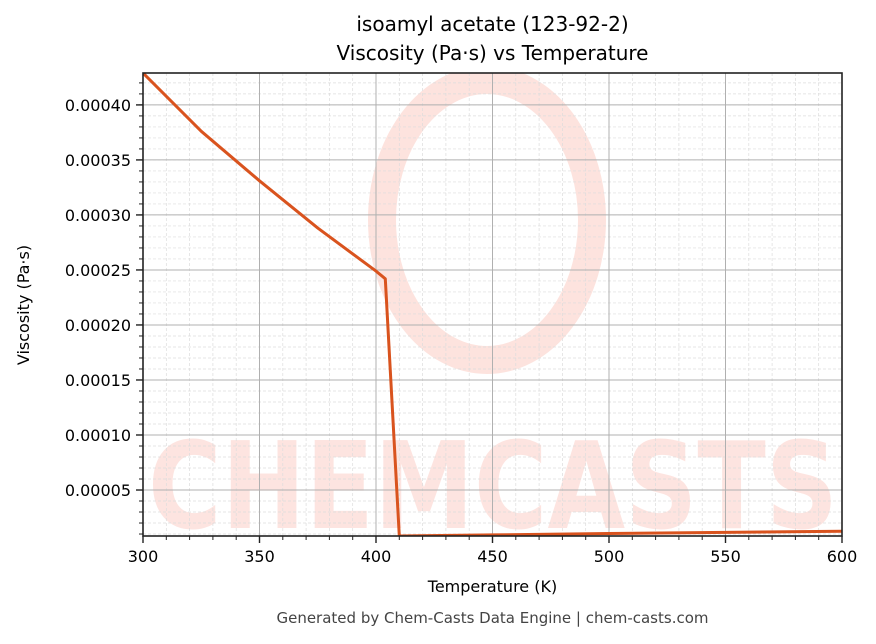 This screenshot has height=644, width=876. Describe the element at coordinates (98, 490) in the screenshot. I see `y-tick-label: 0.00005` at that location.